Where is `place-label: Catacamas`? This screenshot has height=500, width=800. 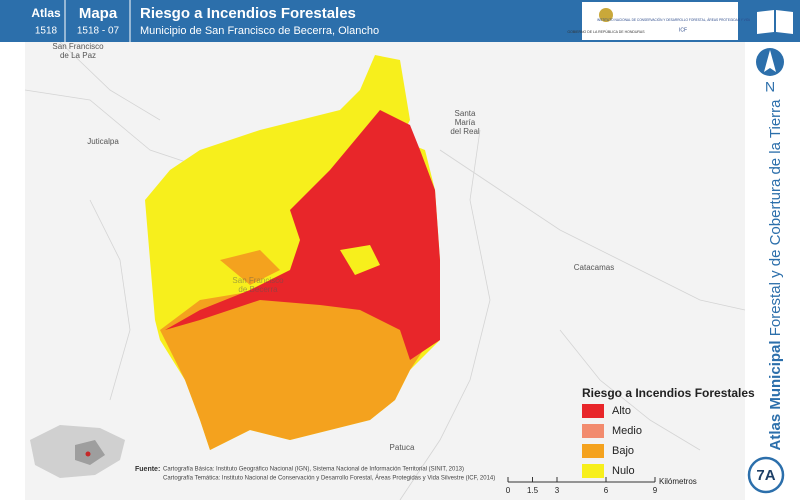 place-label: Catacamas is located at coordinates (594, 267).